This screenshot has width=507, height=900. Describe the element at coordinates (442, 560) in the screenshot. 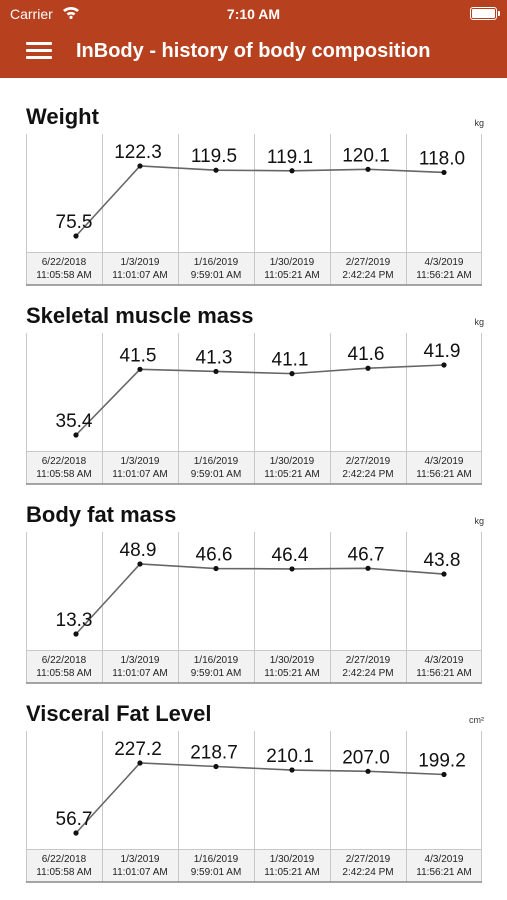

I see `data-label: 43.8` at that location.